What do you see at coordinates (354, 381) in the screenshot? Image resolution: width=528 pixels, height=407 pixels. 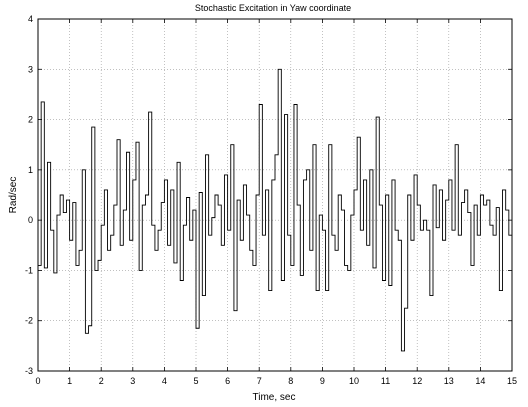 I see `x-tick-label: 10` at bounding box center [354, 381].